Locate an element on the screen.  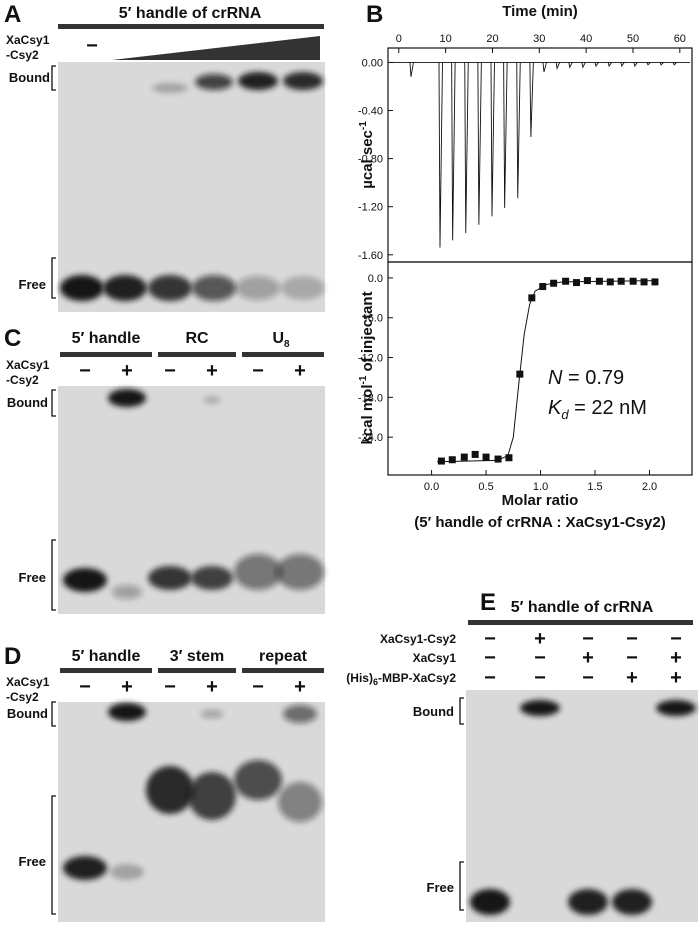
panel-header: 3′ stem is located at coordinates (197, 656).